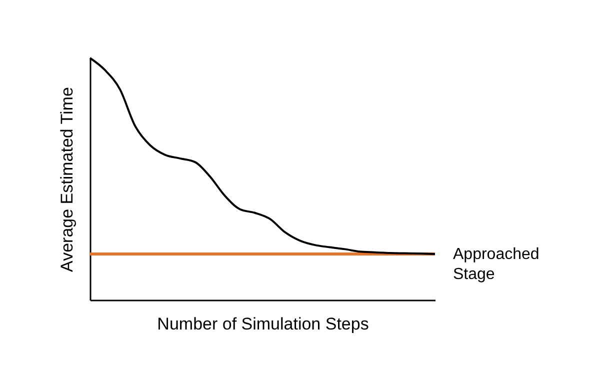 The height and width of the screenshot is (386, 600). Describe the element at coordinates (67, 179) in the screenshot. I see `y-axis-title: Average Estimated Time` at that location.